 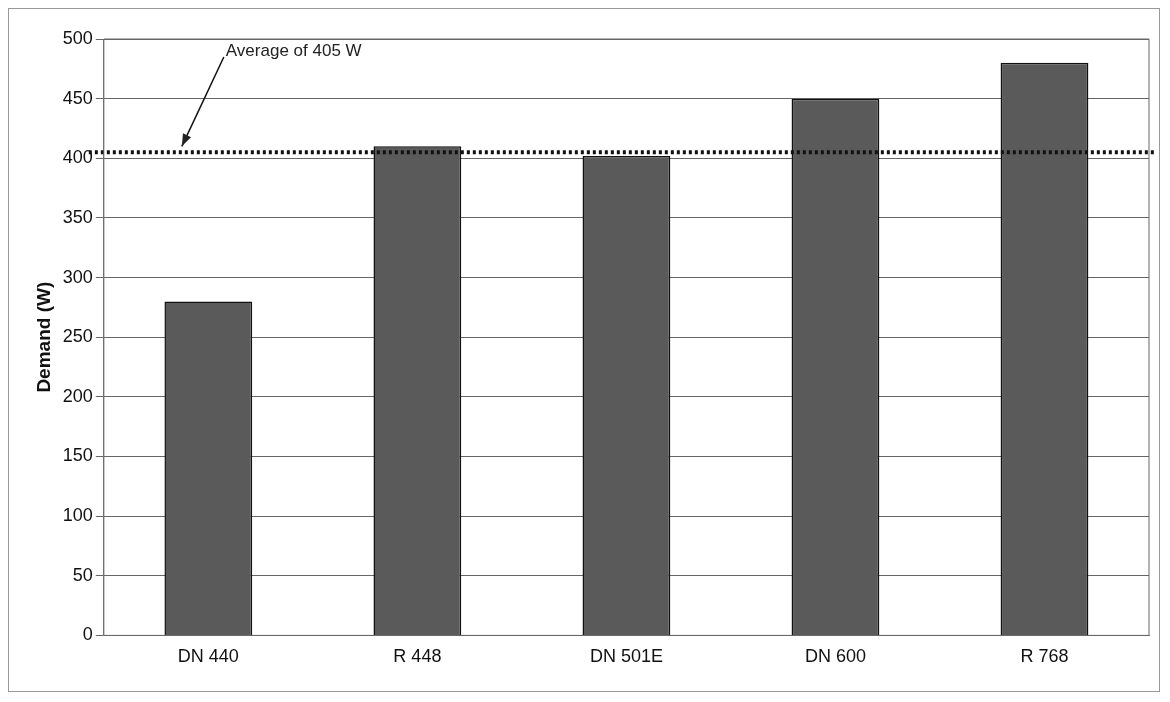 I want to click on x-tick-label: DN 501E, so click(x=626, y=656).